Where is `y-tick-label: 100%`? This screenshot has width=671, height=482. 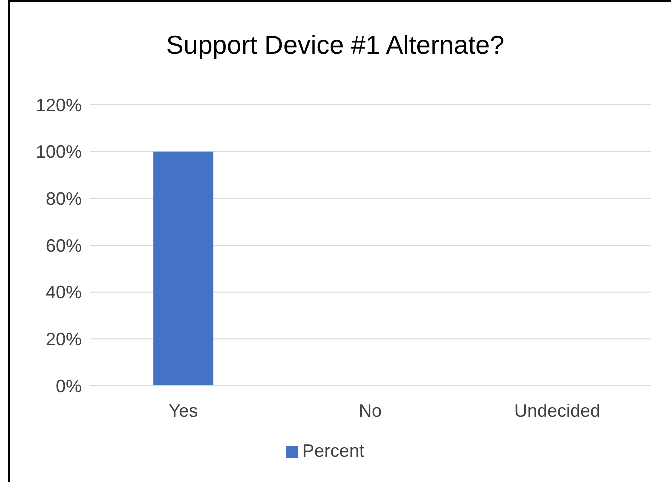
y-tick-label: 100% is located at coordinates (59, 152).